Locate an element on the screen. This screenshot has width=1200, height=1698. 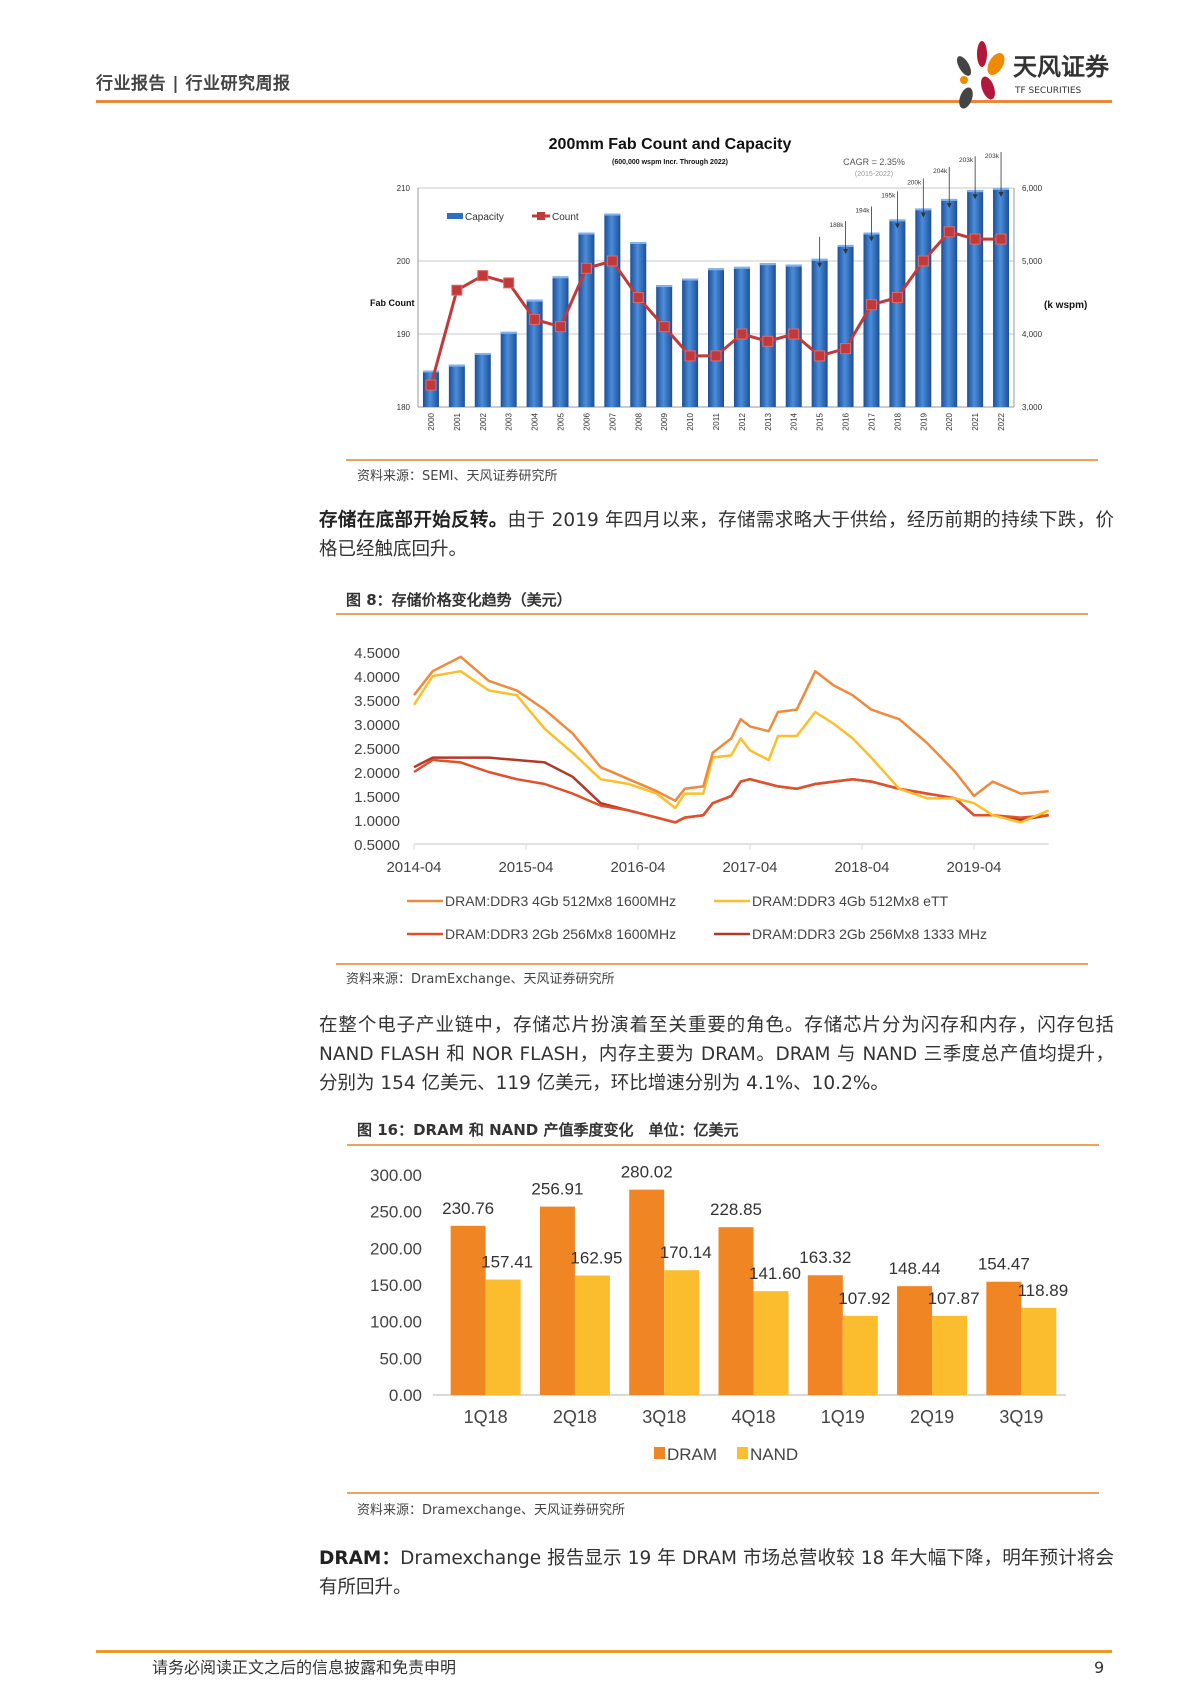
dram-value-label: 228.85 is located at coordinates (736, 1209).